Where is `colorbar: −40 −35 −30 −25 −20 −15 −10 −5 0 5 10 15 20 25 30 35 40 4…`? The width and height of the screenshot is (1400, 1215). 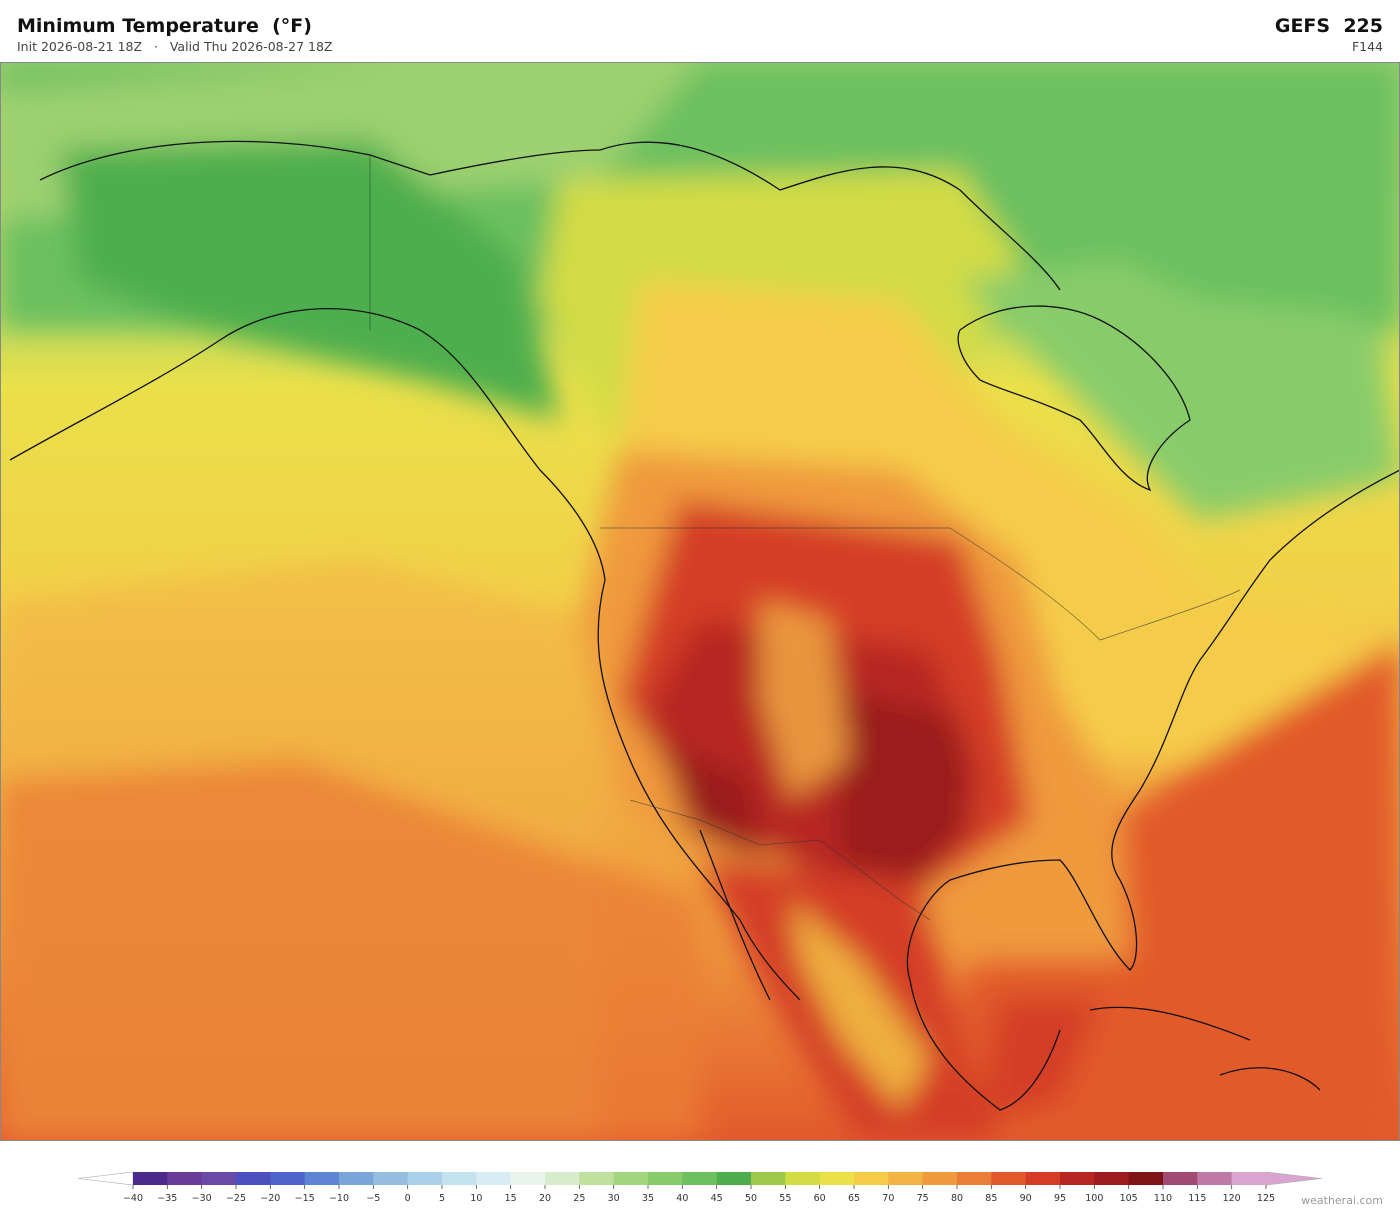
colorbar: −40 −35 −30 −25 −20 −15 −10 −5 0 5 10 15 20 25 30 35 40 4… is located at coordinates (700, 1187).